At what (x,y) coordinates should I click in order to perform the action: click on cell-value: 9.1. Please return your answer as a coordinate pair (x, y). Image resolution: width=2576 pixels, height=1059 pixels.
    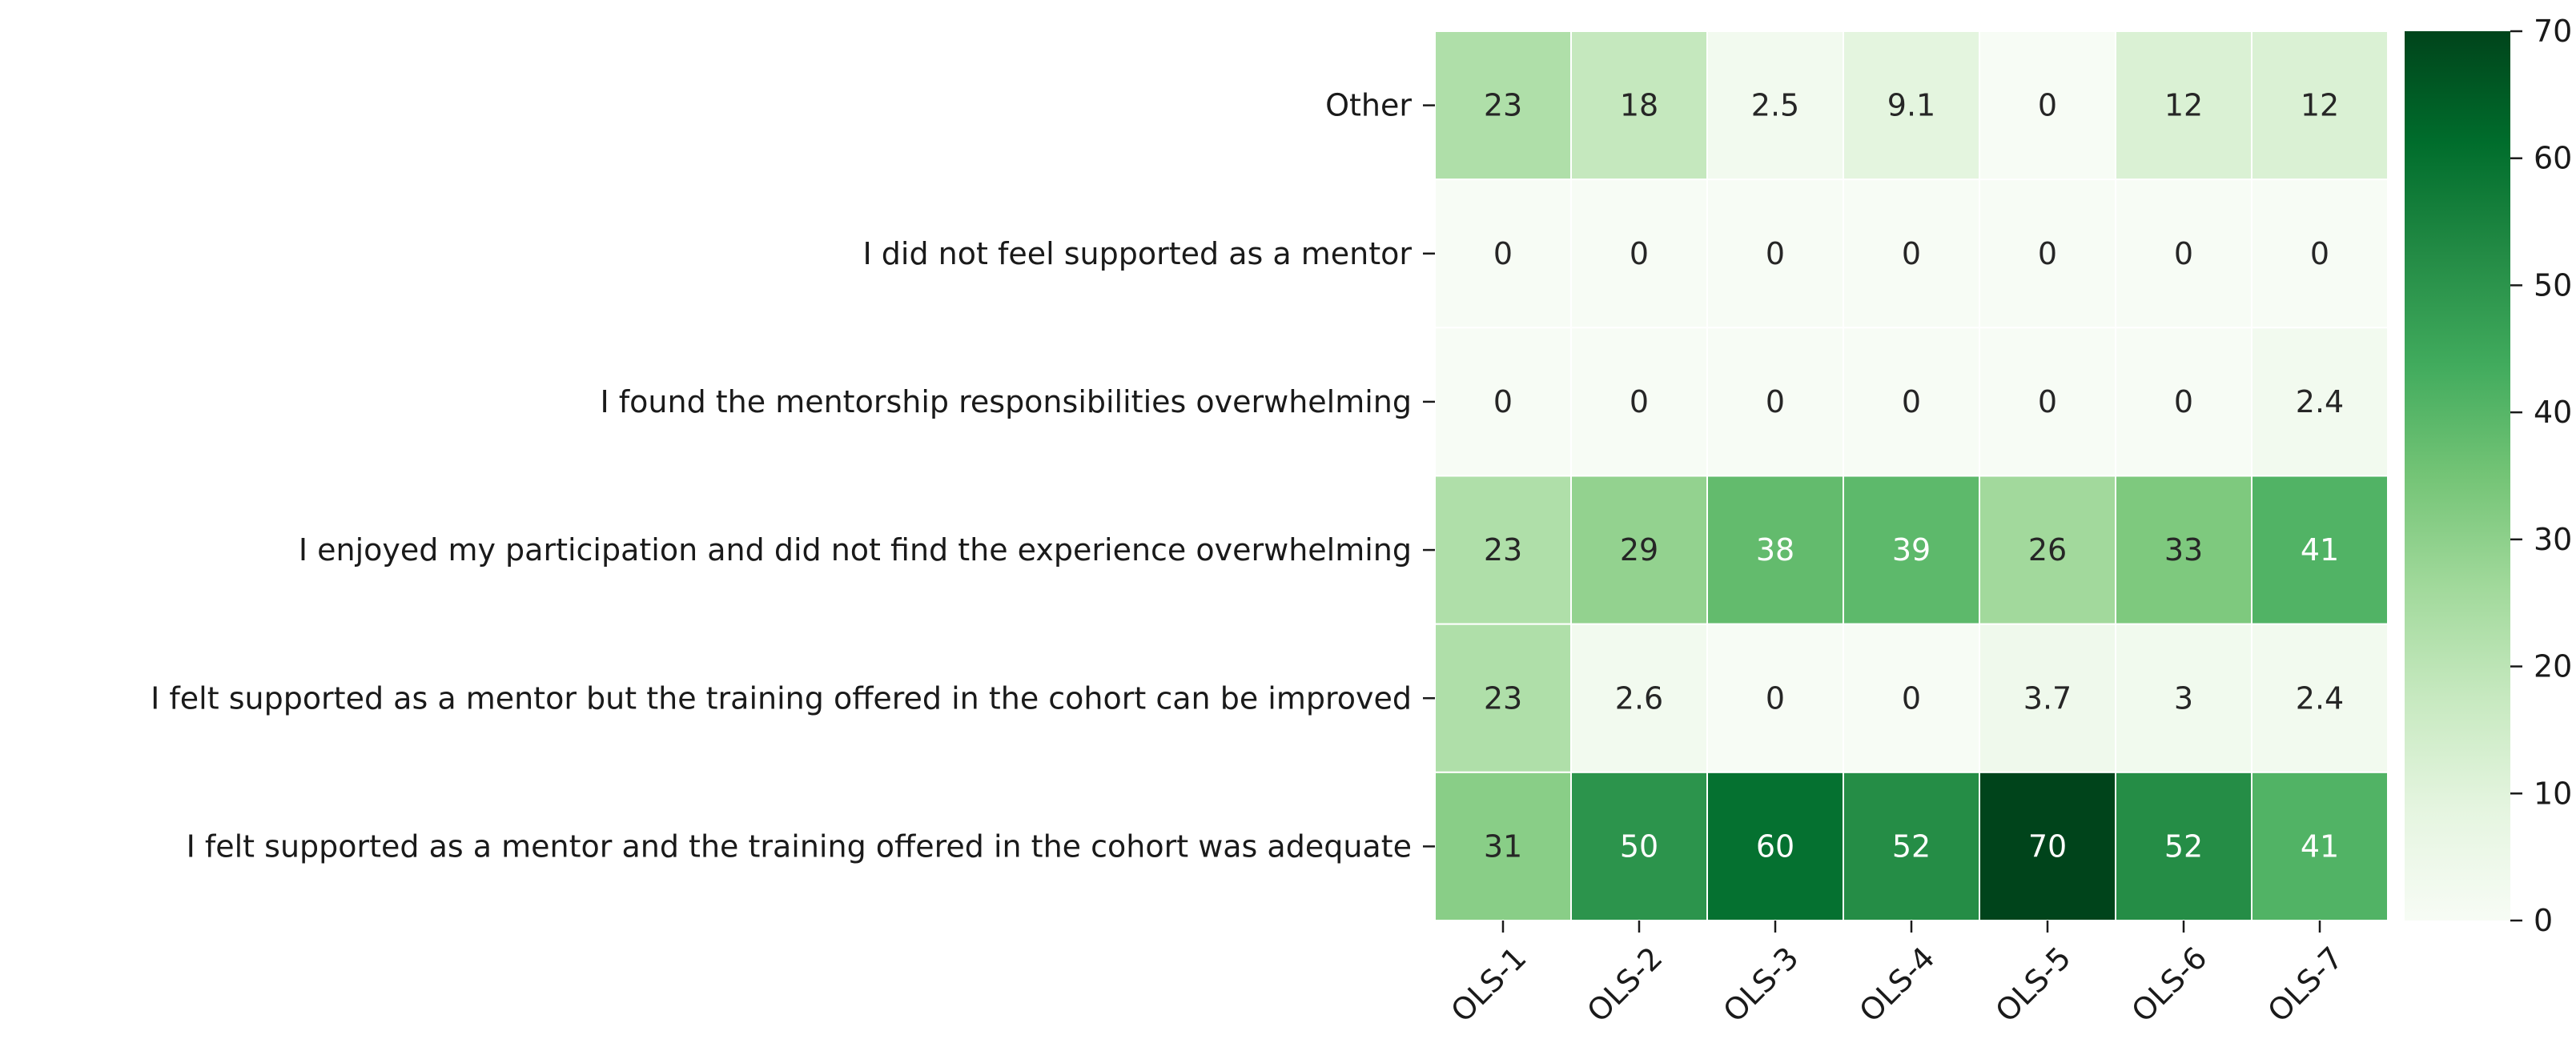
    Looking at the image, I should click on (1911, 105).